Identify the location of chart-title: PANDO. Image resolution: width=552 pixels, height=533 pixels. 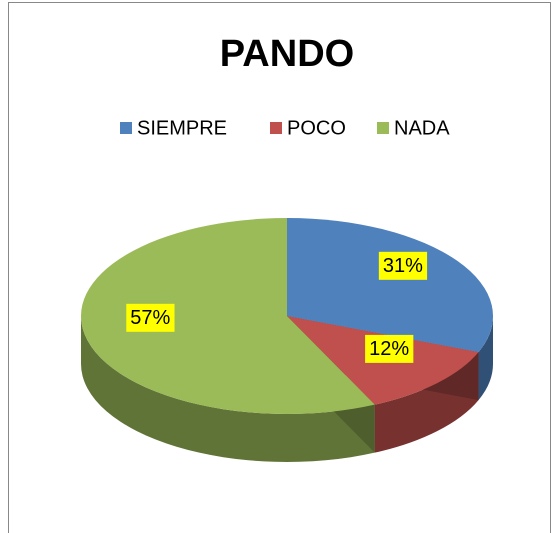
(287, 54).